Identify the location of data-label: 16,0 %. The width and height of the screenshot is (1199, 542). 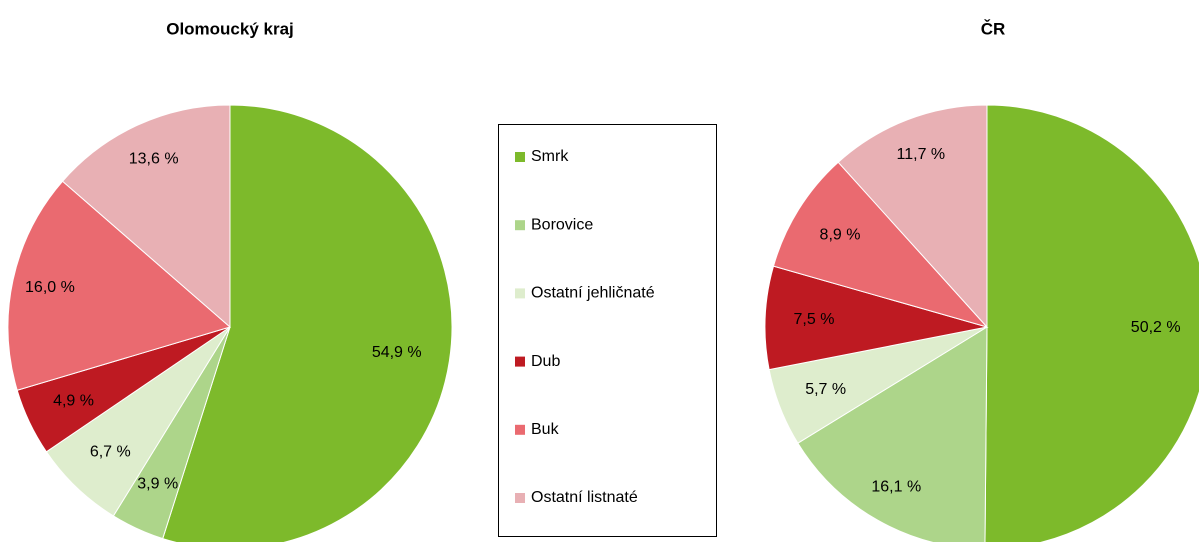
(50, 287).